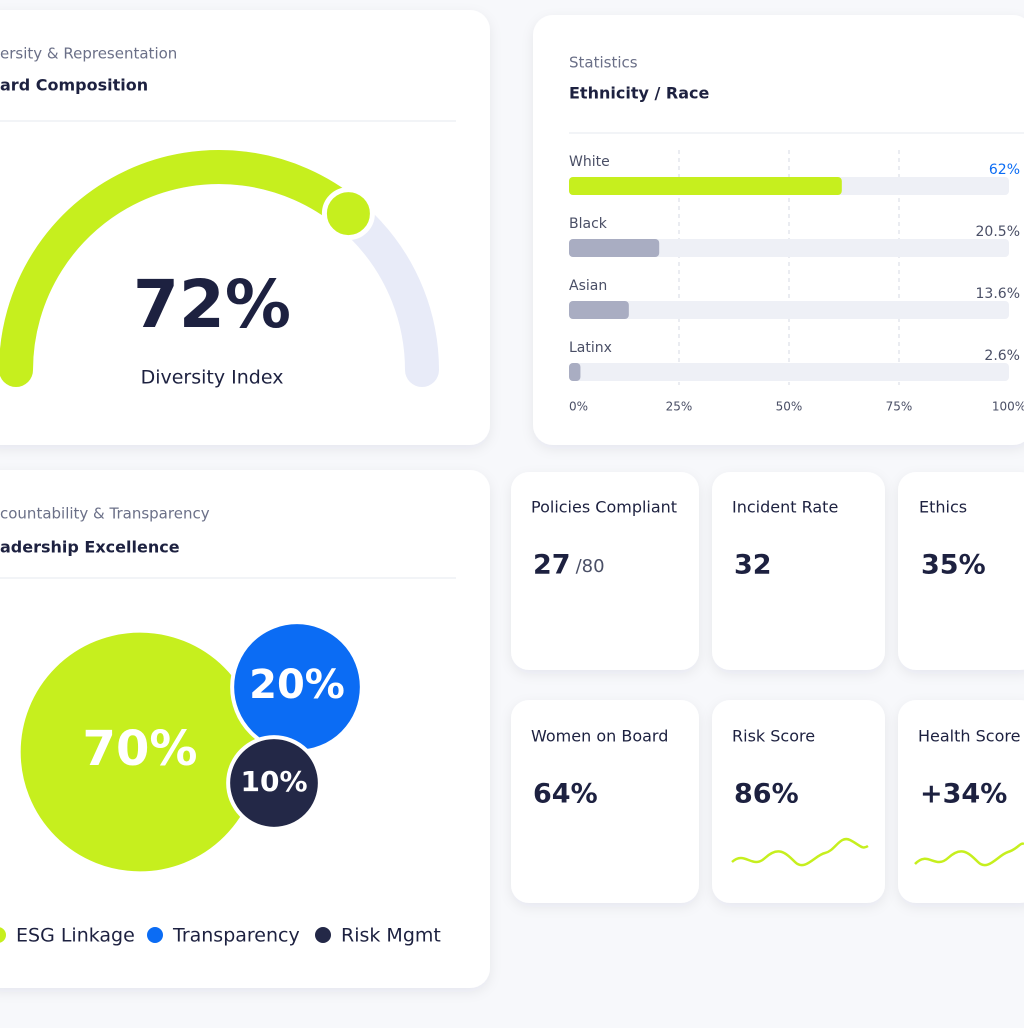 The width and height of the screenshot is (1024, 1028). I want to click on gauge-value: 72%, so click(212, 304).